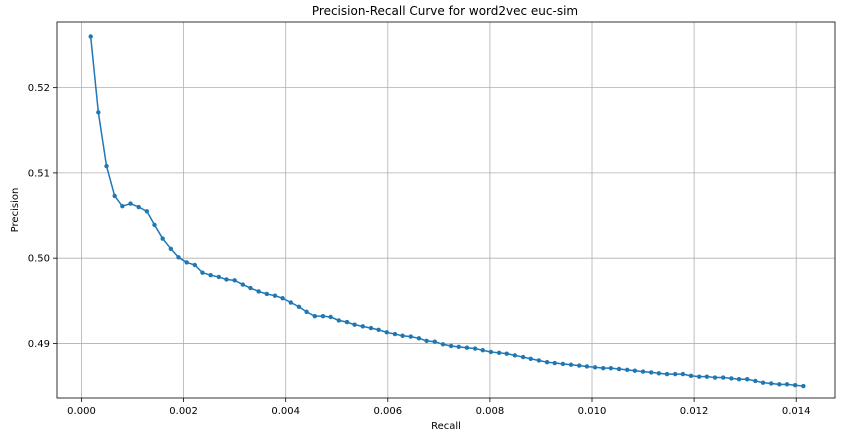 This screenshot has width=852, height=435. Describe the element at coordinates (15, 210) in the screenshot. I see `y-axis-label: Precision` at that location.